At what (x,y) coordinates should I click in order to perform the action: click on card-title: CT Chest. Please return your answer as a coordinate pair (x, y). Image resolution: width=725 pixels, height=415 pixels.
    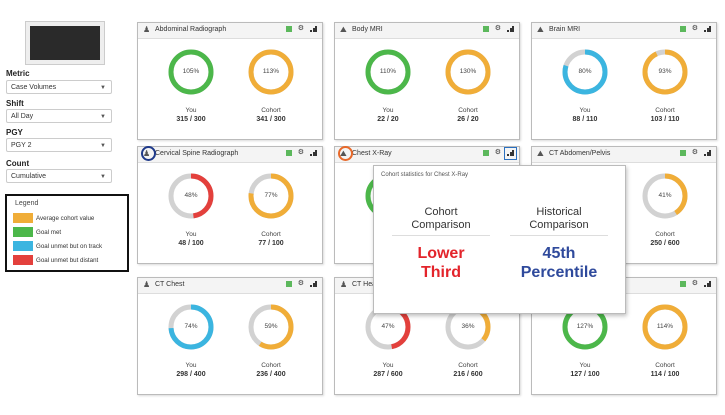
    Looking at the image, I should click on (170, 284).